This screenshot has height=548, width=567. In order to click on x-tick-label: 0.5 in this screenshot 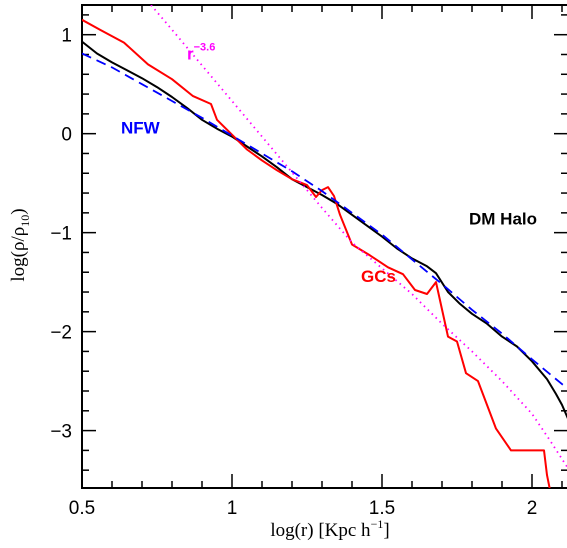, I will do `click(82, 508)`.